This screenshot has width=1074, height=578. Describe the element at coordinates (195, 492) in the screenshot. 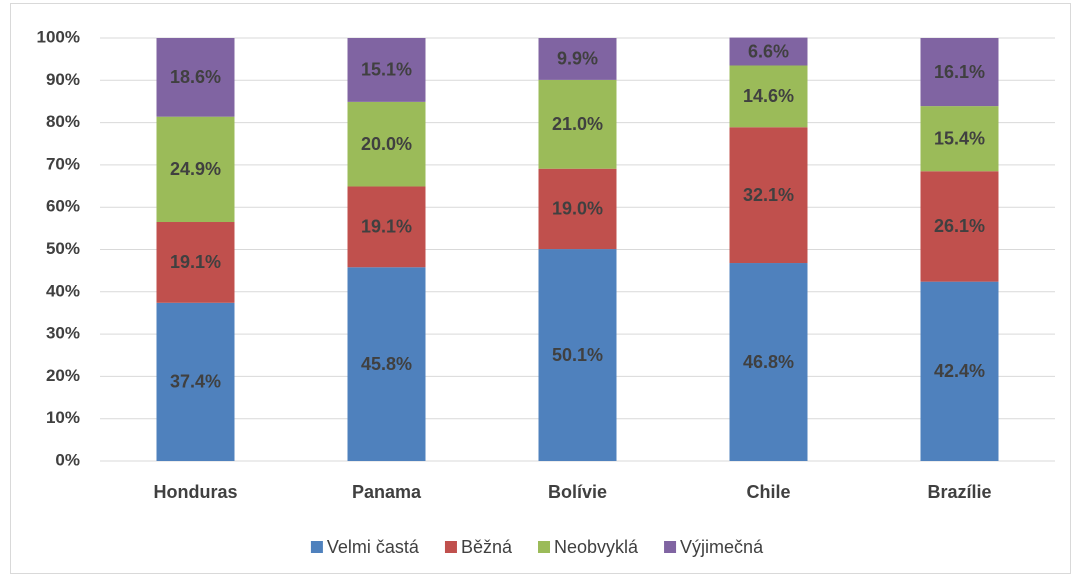

I see `x-tick-label: Honduras` at that location.